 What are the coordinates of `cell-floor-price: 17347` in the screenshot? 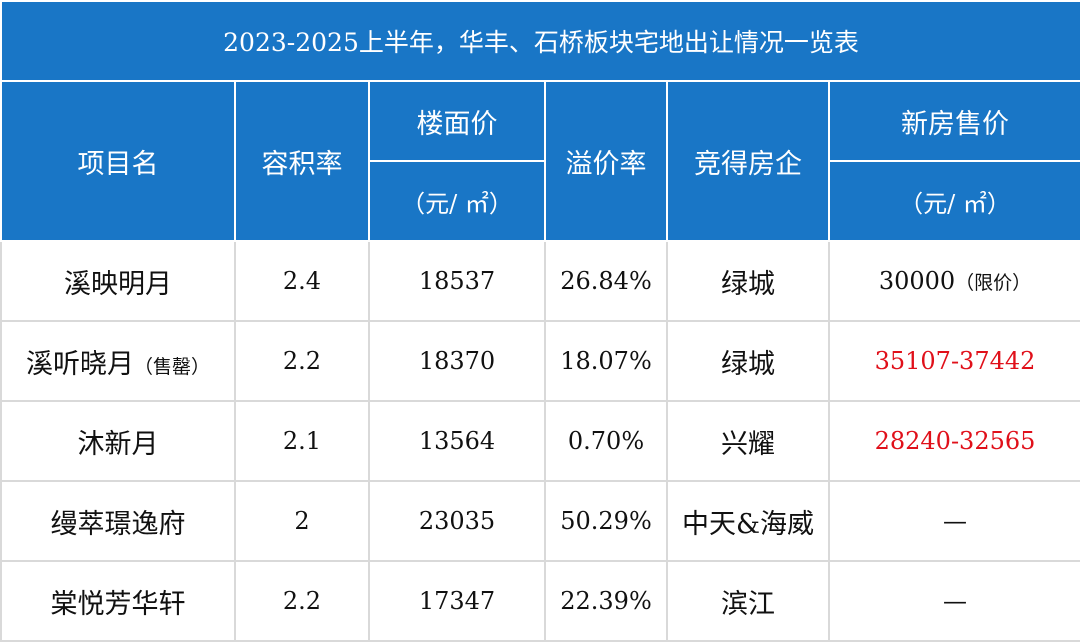 It's located at (457, 601).